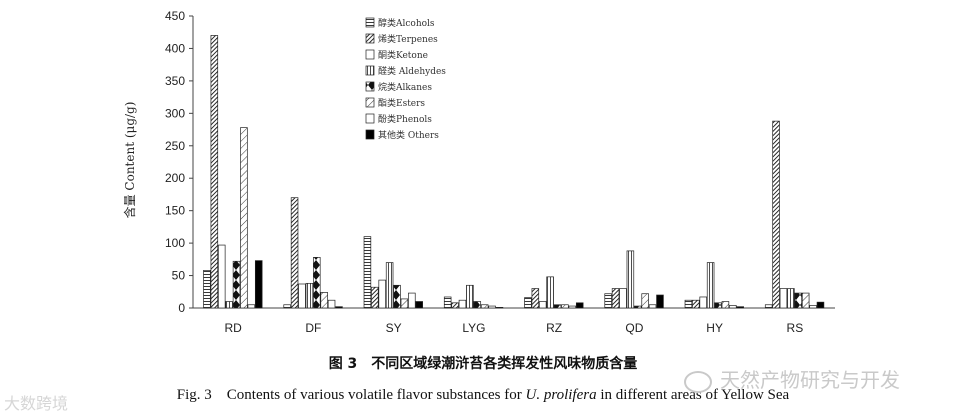 Image resolution: width=966 pixels, height=419 pixels. I want to click on y-tick-label: 300, so click(175, 113).